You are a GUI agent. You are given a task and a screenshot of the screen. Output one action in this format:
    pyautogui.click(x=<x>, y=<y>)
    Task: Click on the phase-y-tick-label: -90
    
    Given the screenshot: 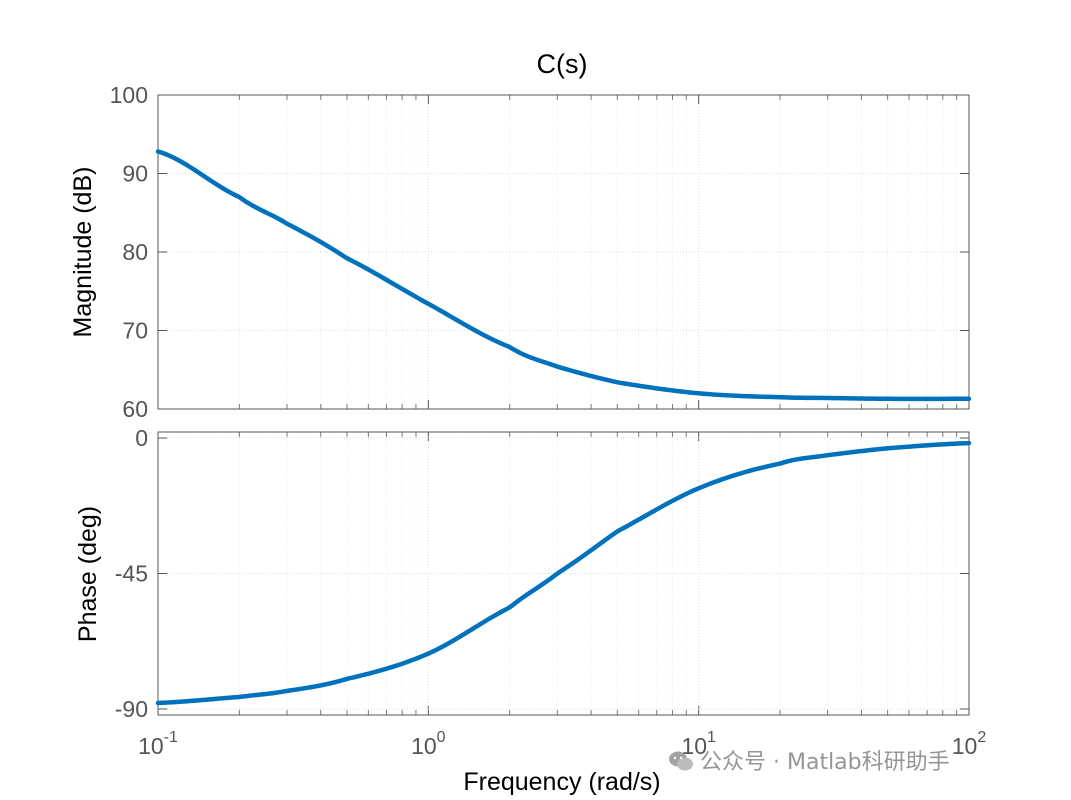 What is the action you would take?
    pyautogui.click(x=131, y=709)
    